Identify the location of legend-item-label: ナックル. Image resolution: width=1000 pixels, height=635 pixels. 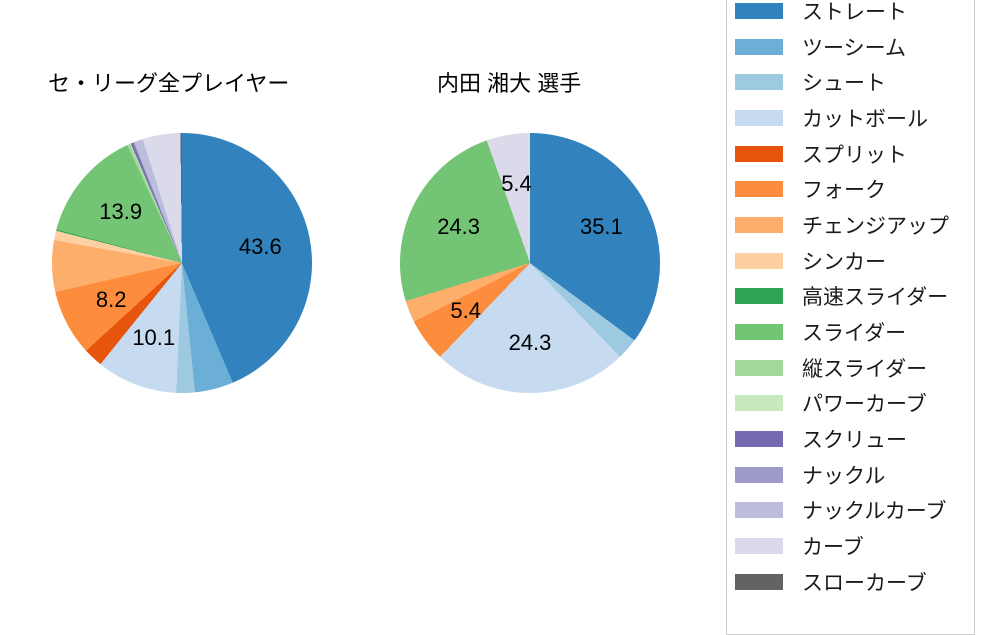
(844, 476).